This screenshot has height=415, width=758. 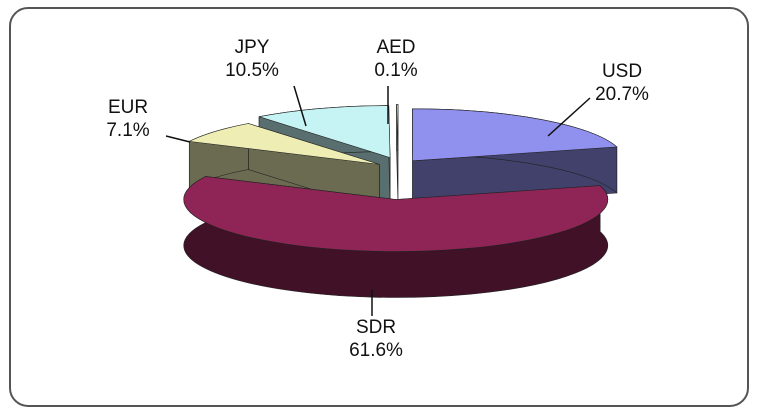 What do you see at coordinates (395, 70) in the screenshot?
I see `slice-value-label: 0.1%` at bounding box center [395, 70].